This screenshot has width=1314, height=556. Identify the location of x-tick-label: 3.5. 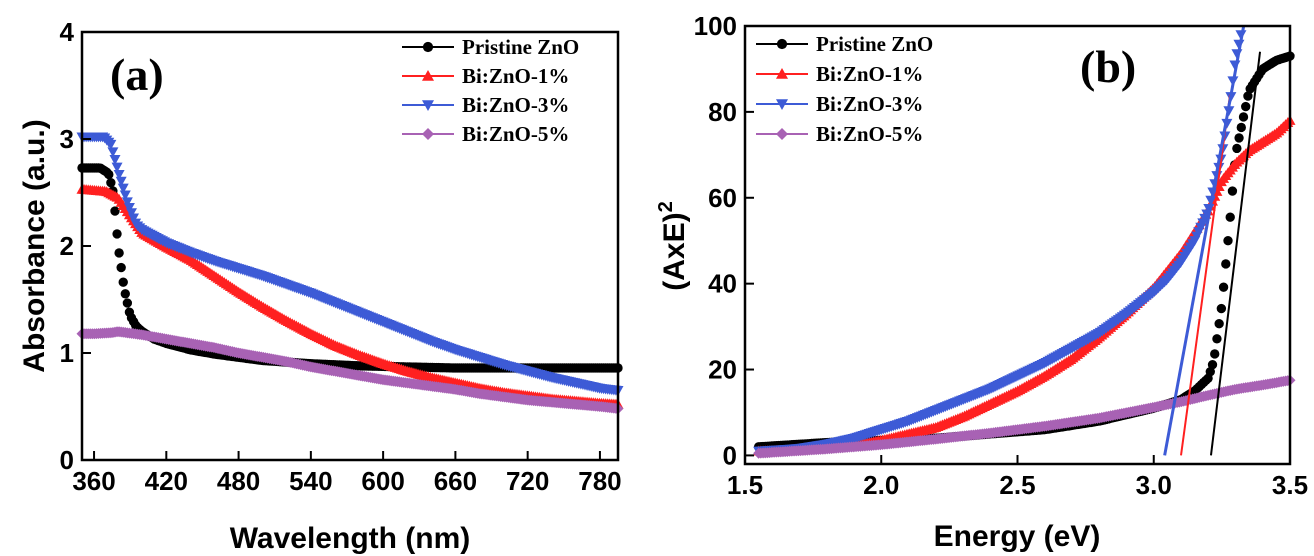
(1290, 485).